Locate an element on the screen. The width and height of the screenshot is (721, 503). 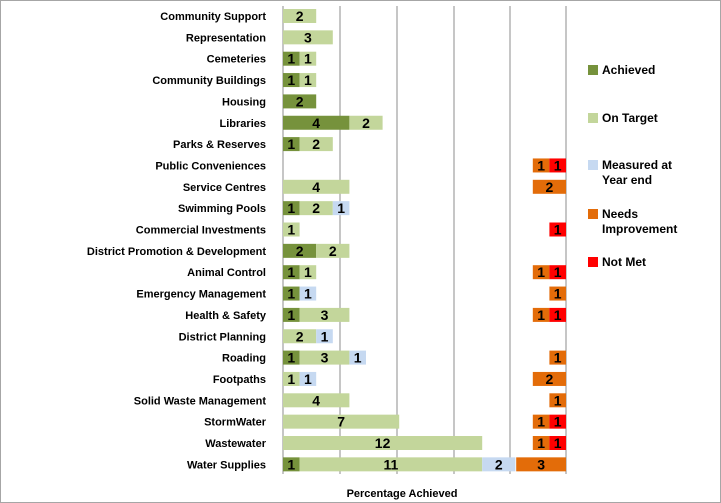
bar-on-target-roading is located at coordinates (324, 357).